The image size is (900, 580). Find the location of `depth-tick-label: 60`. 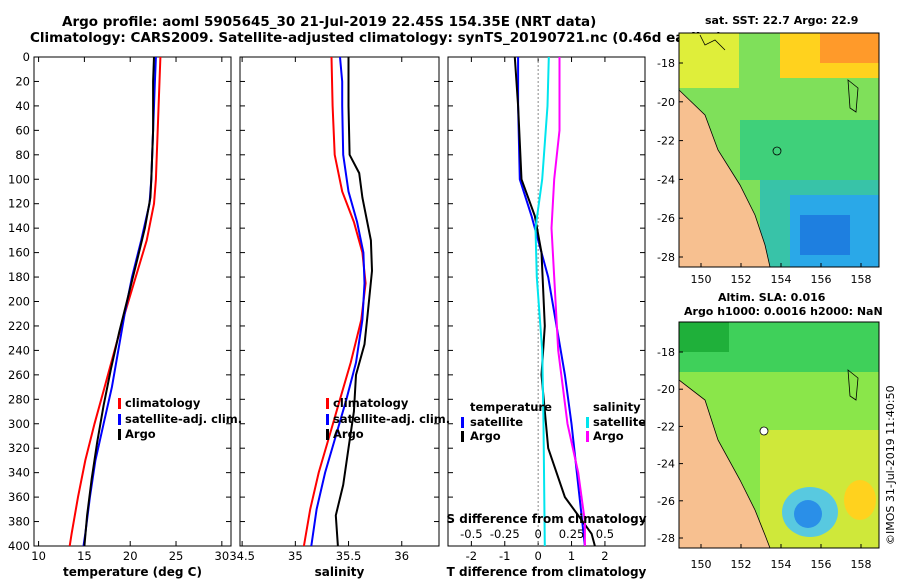

depth-tick-label: 60 is located at coordinates (22, 130).